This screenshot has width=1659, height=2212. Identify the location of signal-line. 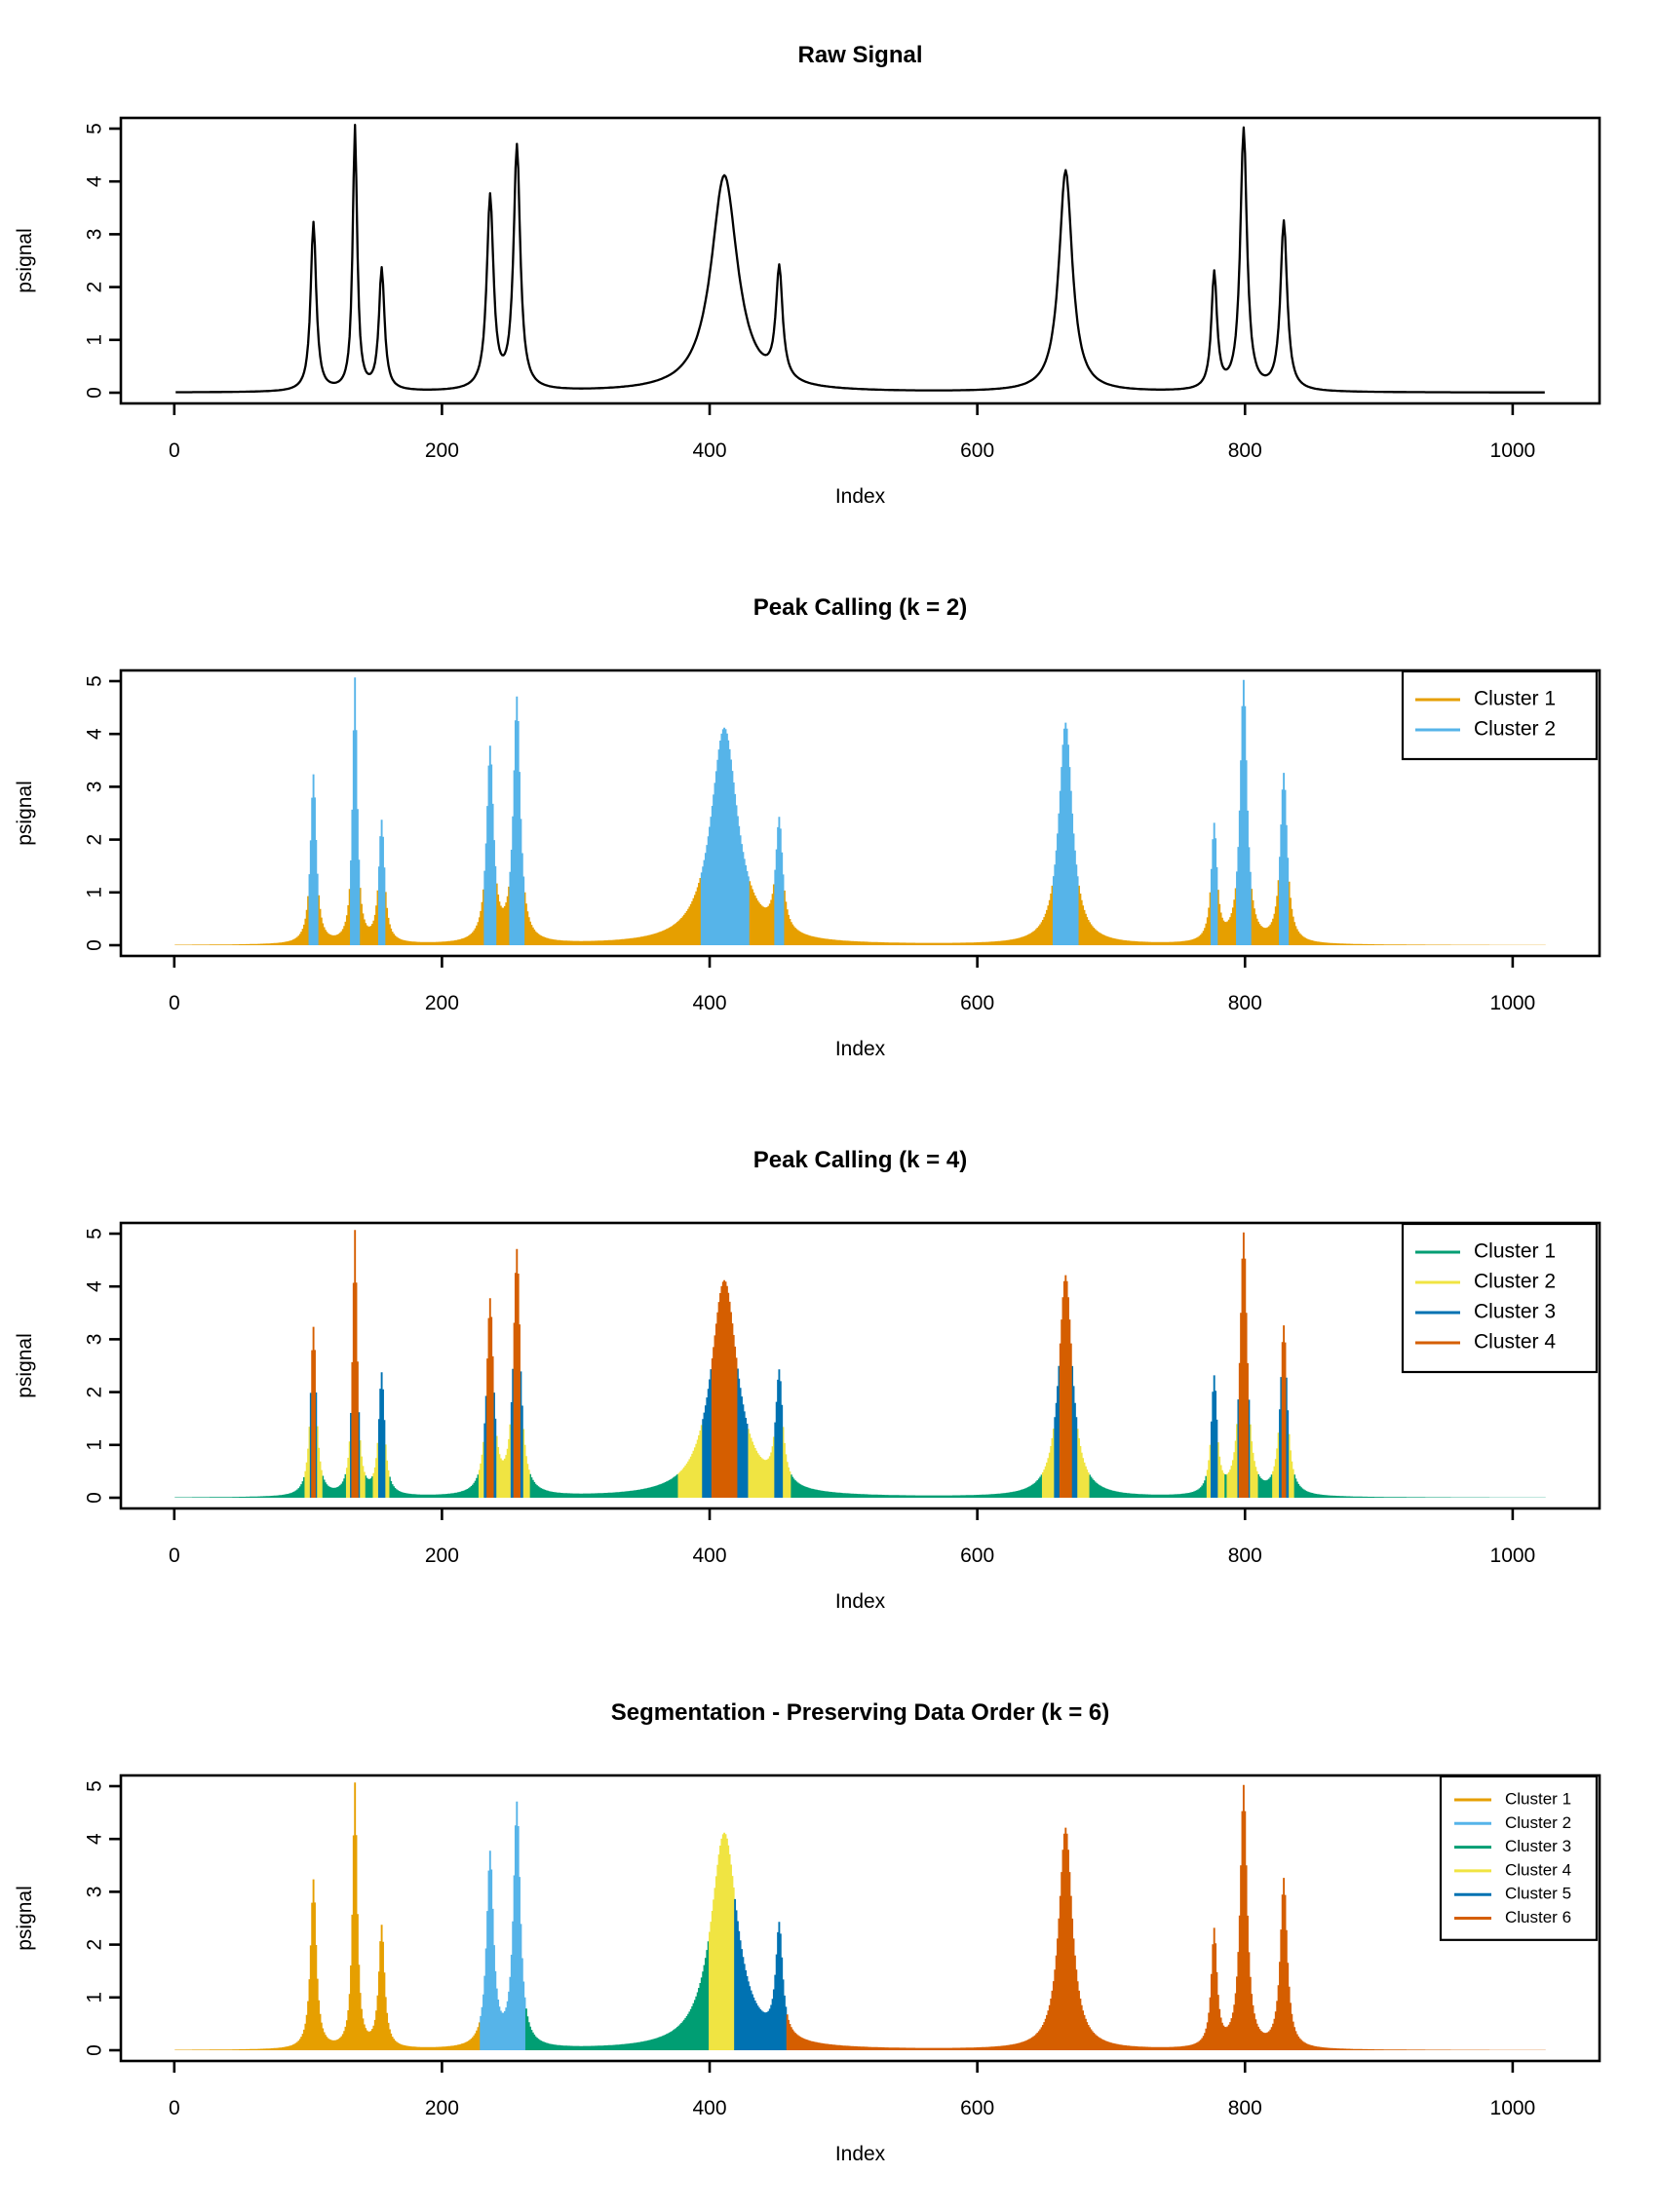
(860, 259).